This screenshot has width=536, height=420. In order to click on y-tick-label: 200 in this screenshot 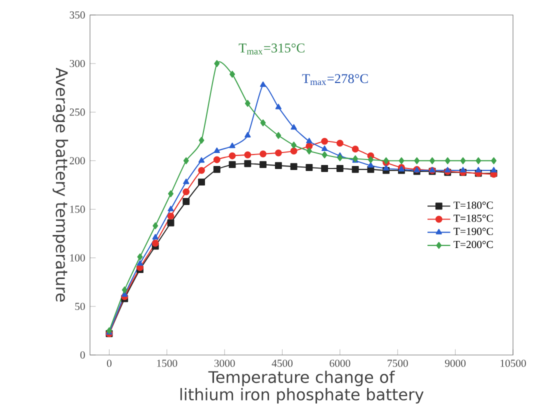, I will do `click(77, 160)`.